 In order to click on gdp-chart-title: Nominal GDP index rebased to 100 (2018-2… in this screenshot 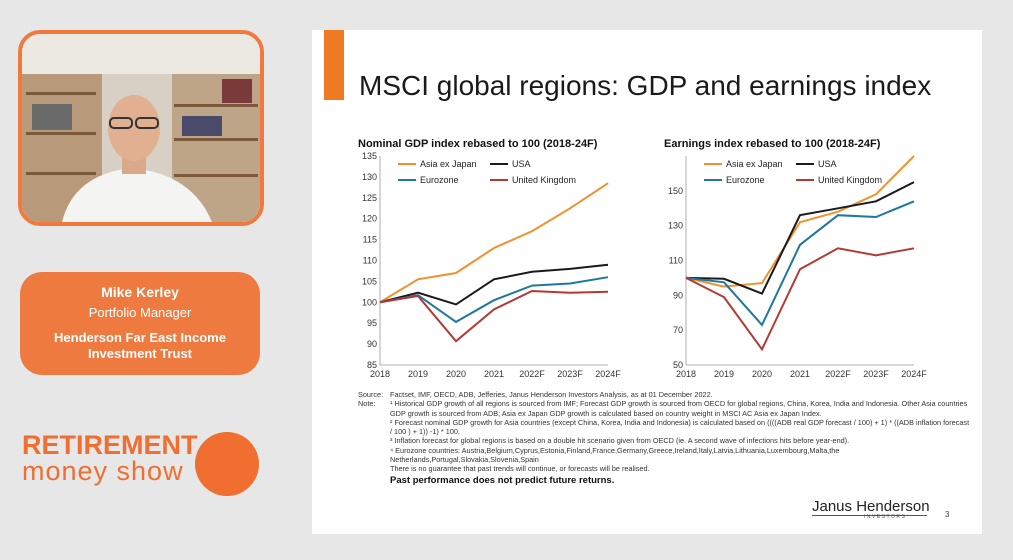, I will do `click(478, 144)`.